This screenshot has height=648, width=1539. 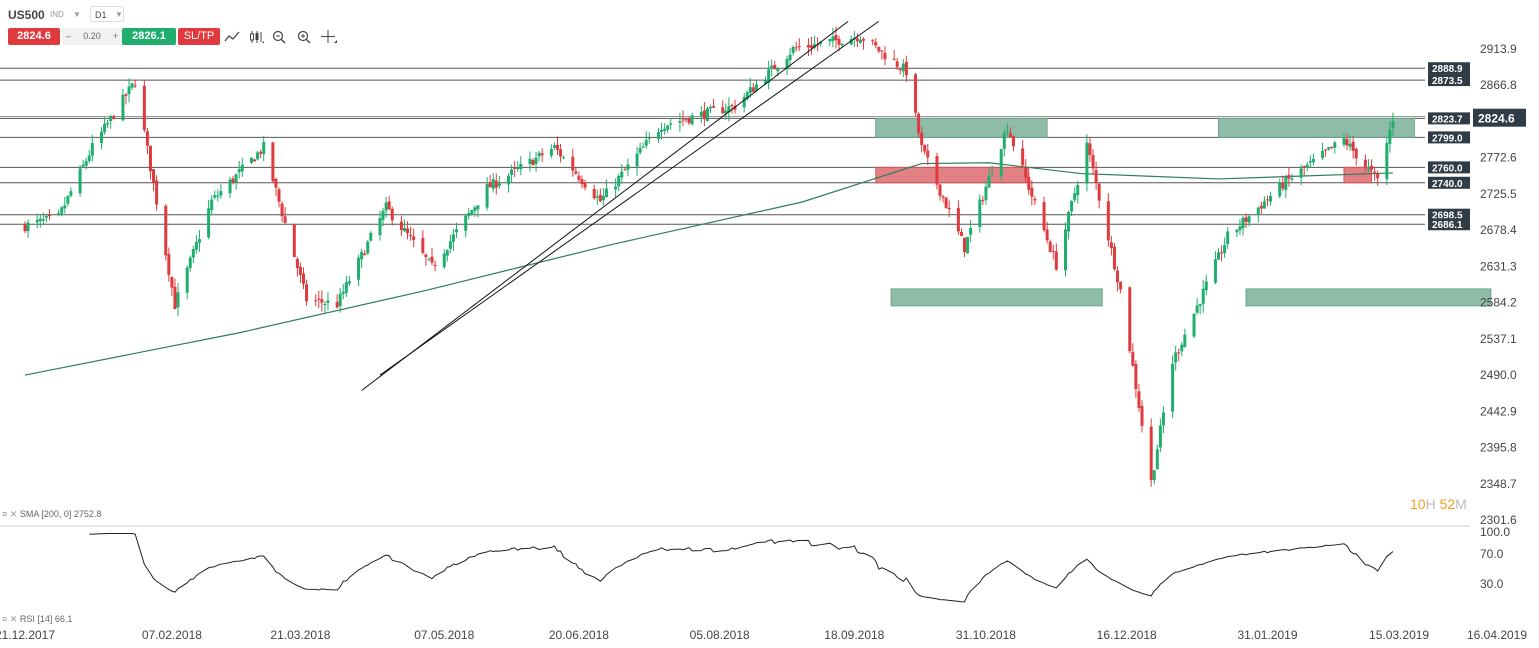 What do you see at coordinates (1267, 635) in the screenshot?
I see `x-tick-label: 31.01.2019` at bounding box center [1267, 635].